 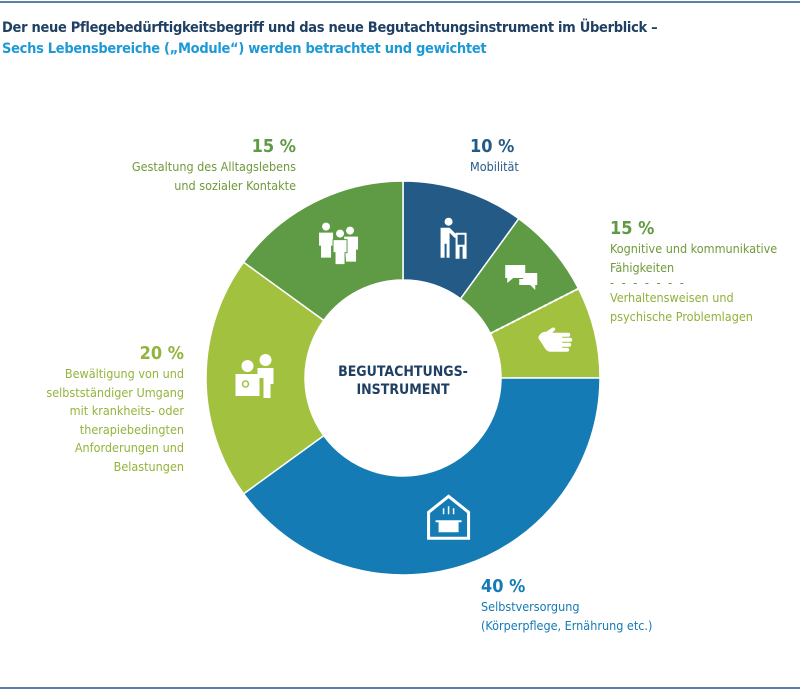 I want to click on center-label-1: BEGUTACHTUNGS-, so click(x=403, y=372).